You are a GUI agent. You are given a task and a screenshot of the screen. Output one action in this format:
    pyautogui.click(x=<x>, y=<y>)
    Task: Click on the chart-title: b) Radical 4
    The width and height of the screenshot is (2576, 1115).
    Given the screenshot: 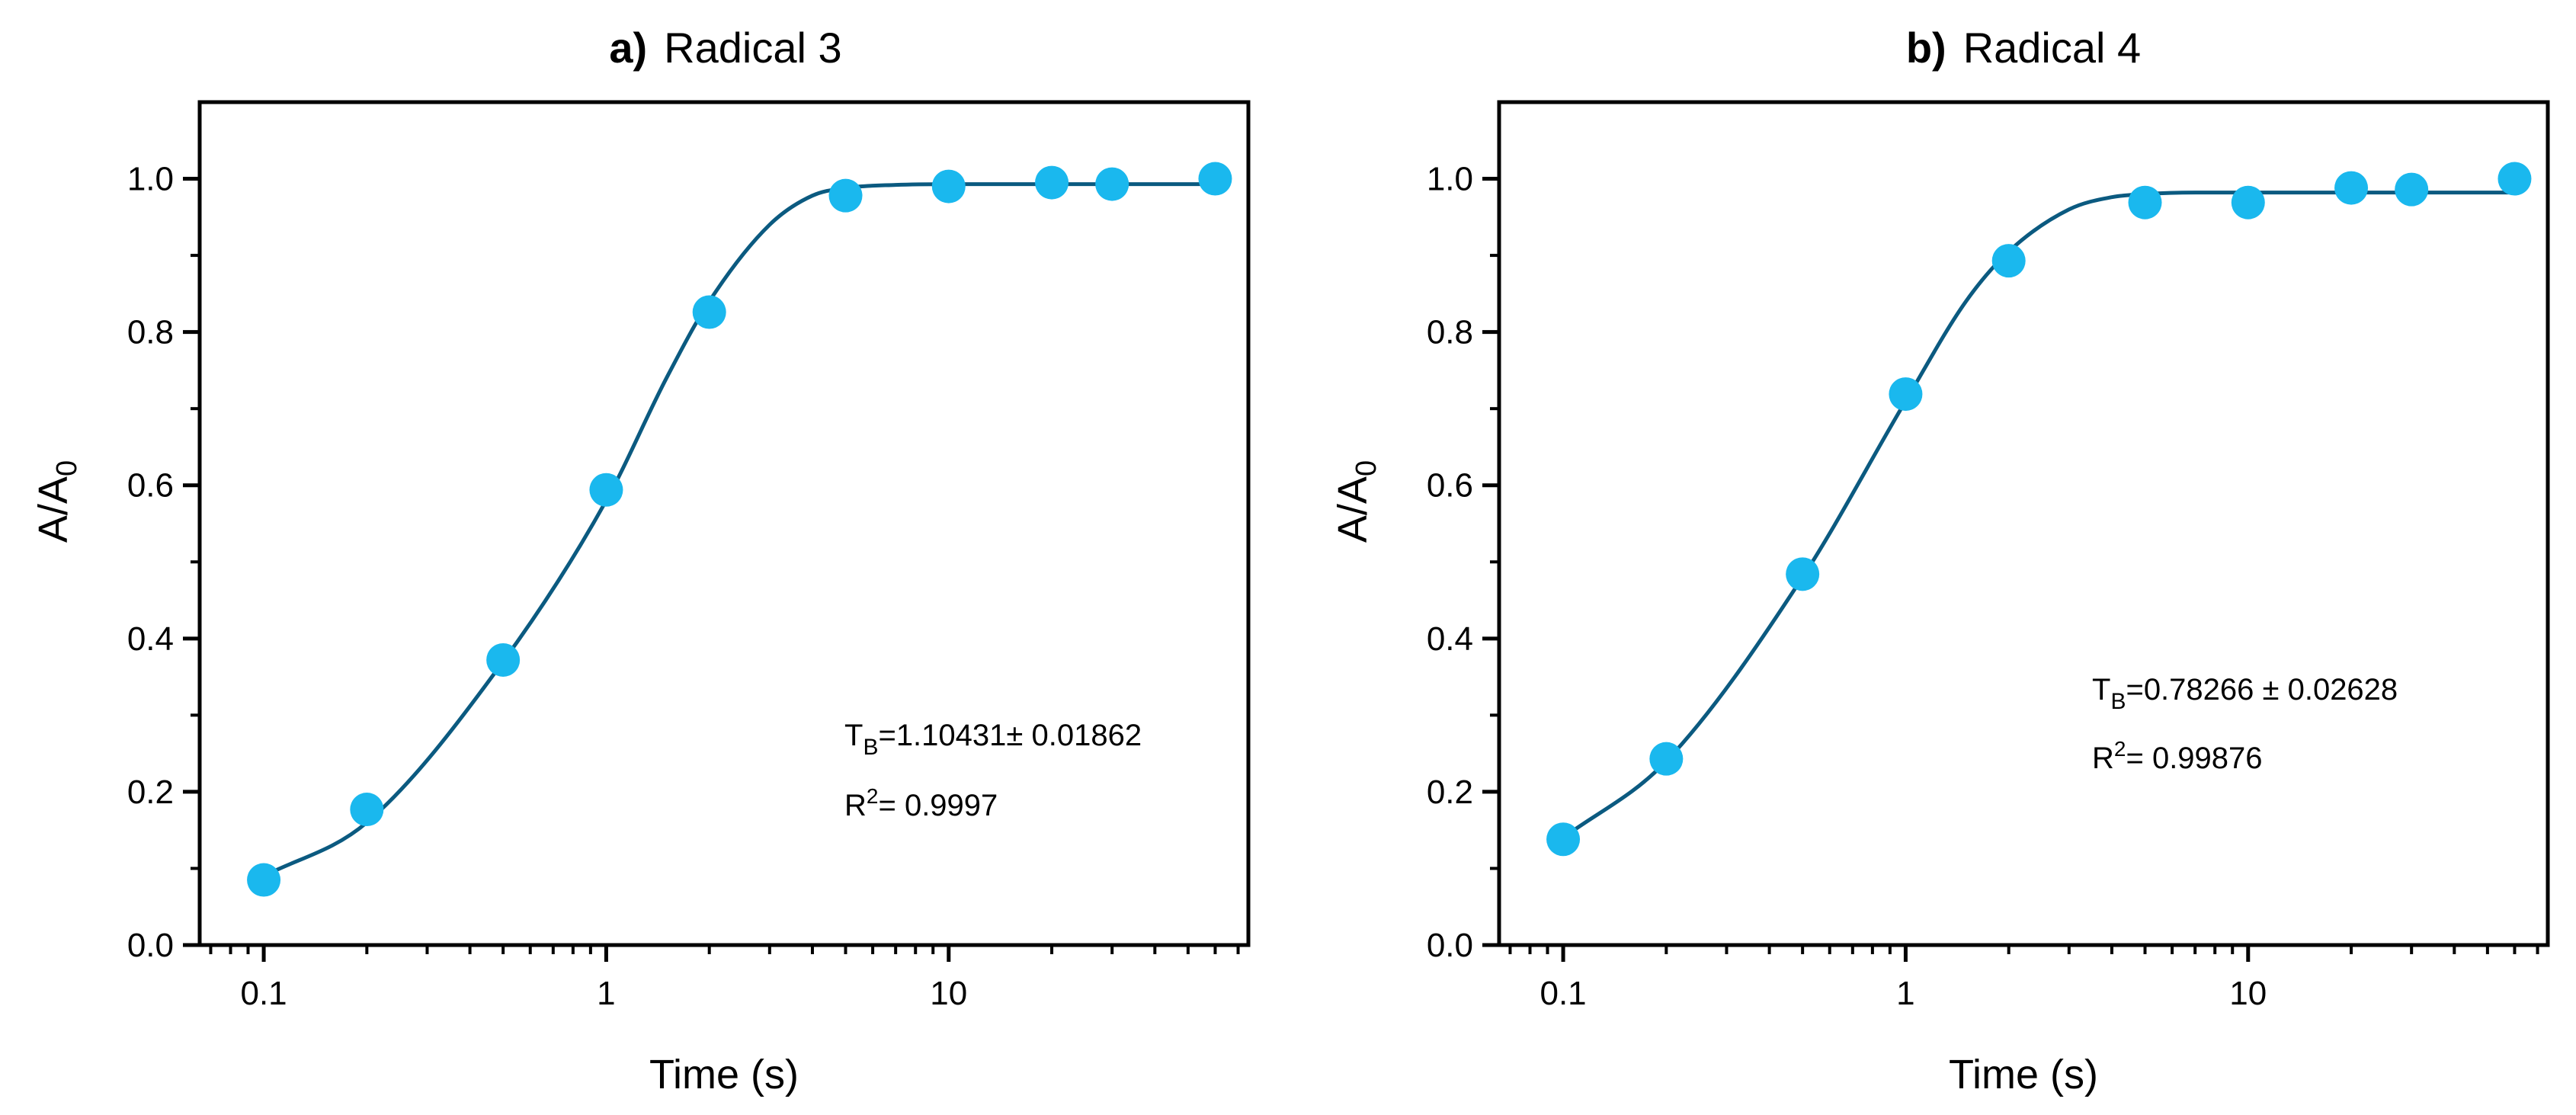 What is the action you would take?
    pyautogui.click(x=2023, y=48)
    